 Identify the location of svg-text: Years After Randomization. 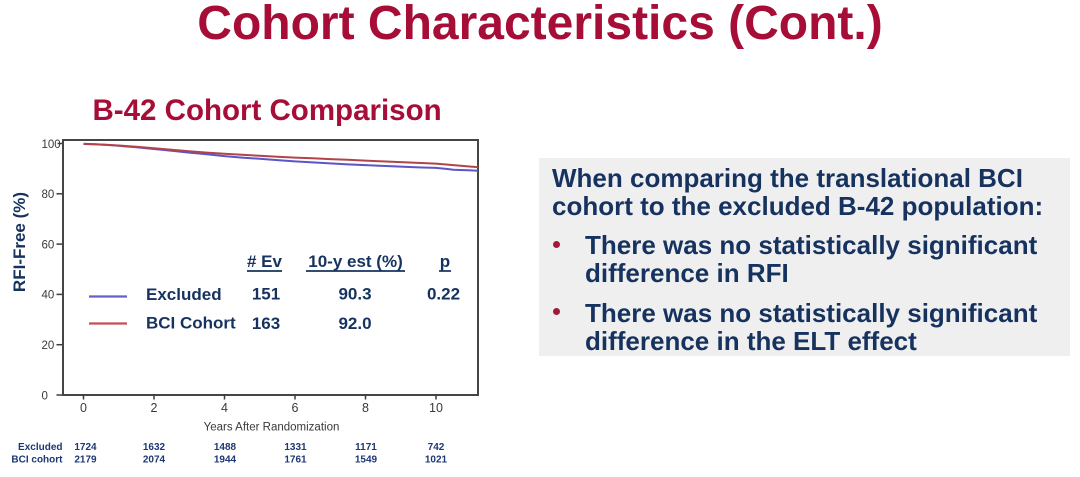
(272, 428).